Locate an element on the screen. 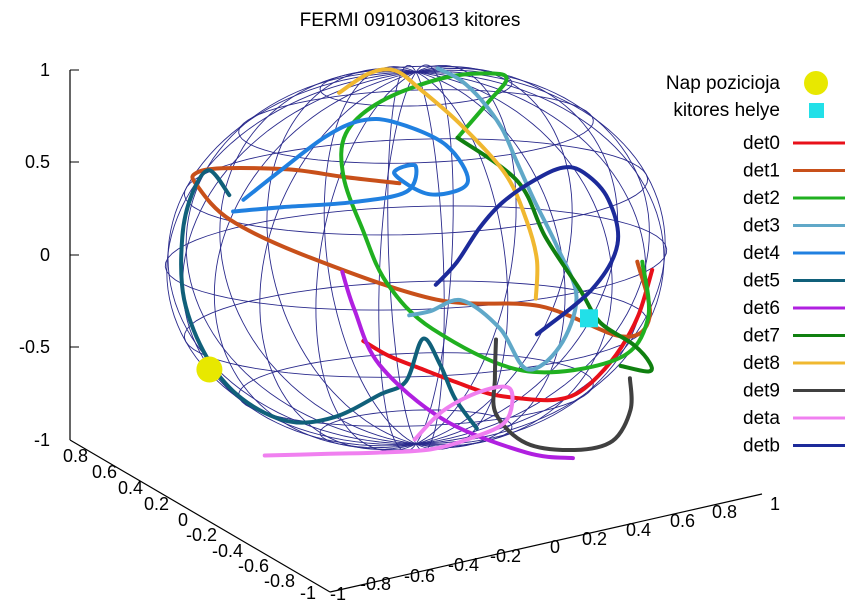  y-tick-label: -0.6 is located at coordinates (419, 576).